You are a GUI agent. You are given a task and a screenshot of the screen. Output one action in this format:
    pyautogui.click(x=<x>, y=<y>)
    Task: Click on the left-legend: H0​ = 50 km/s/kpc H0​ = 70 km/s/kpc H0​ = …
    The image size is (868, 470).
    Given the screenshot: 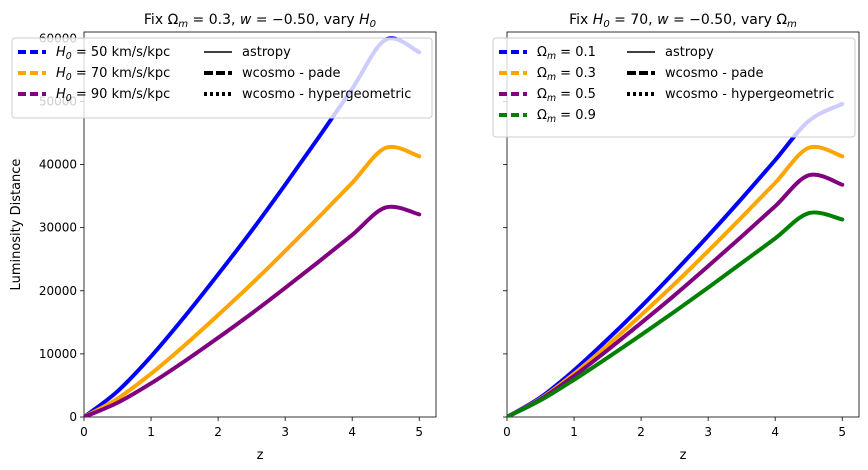 What is the action you would take?
    pyautogui.click(x=222, y=78)
    